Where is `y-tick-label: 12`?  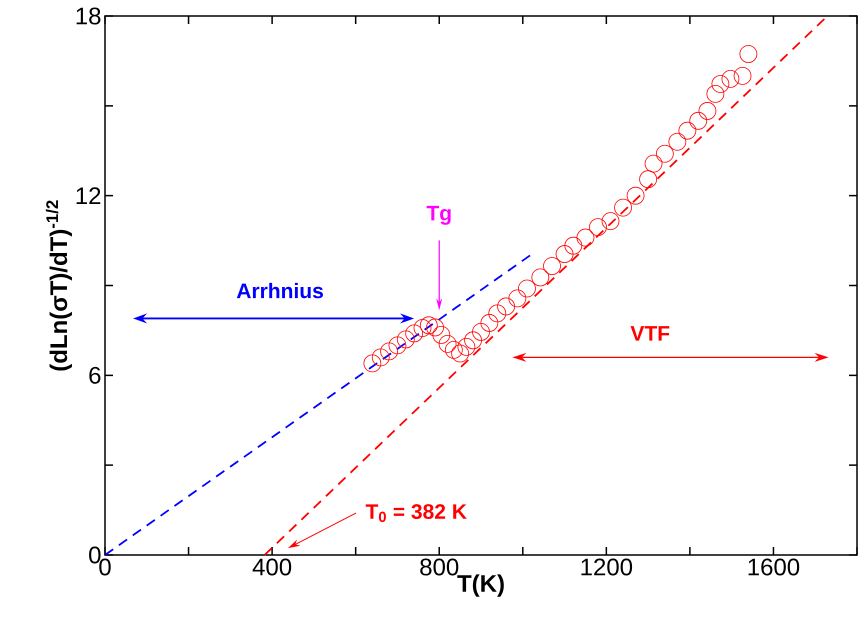
y-tick-label: 12 is located at coordinates (88, 195).